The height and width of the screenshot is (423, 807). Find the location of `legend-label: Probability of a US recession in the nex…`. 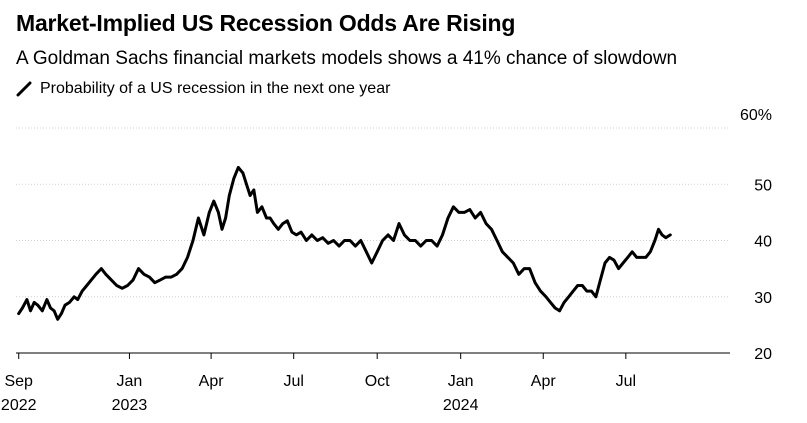

legend-label: Probability of a US recession in the nex… is located at coordinates (215, 88).